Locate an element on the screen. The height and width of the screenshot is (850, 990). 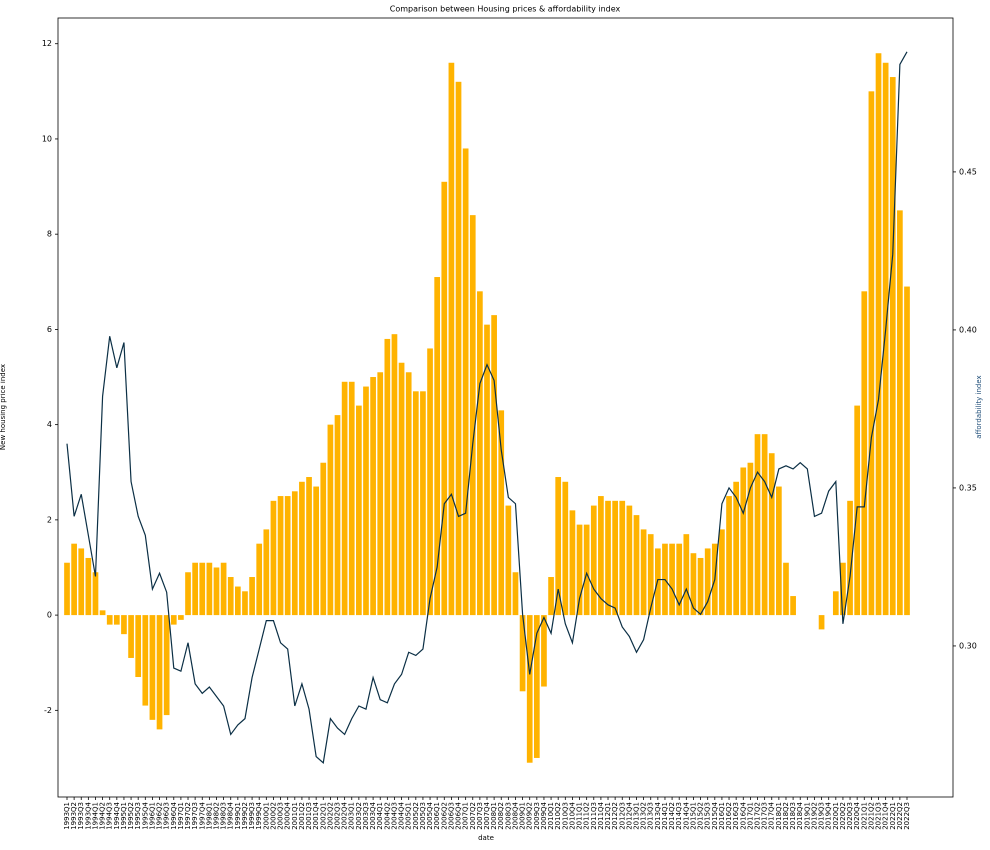
x-tick-label: 2011Q3 is located at coordinates (594, 816).